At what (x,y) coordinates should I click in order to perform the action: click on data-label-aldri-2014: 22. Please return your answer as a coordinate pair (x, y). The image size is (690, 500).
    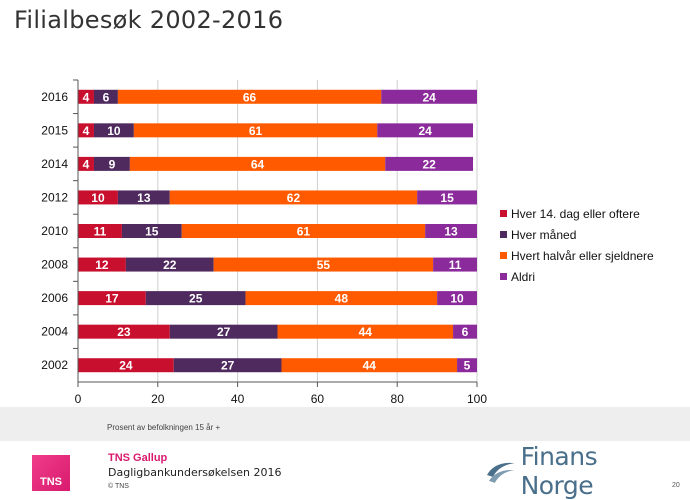
    Looking at the image, I should click on (429, 164).